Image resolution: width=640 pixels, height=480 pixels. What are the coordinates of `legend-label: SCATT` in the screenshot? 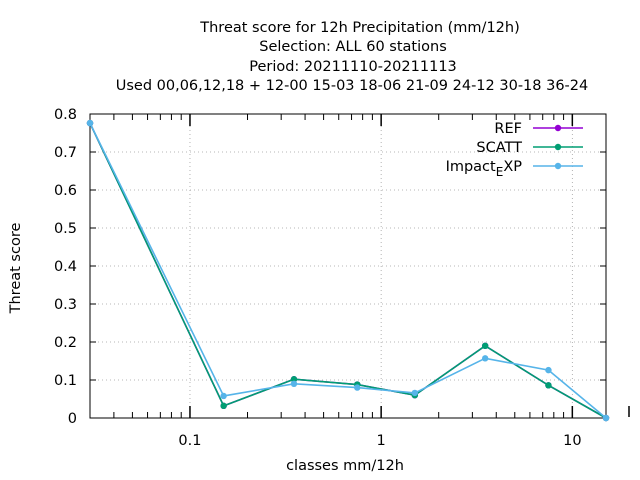 It's located at (499, 148).